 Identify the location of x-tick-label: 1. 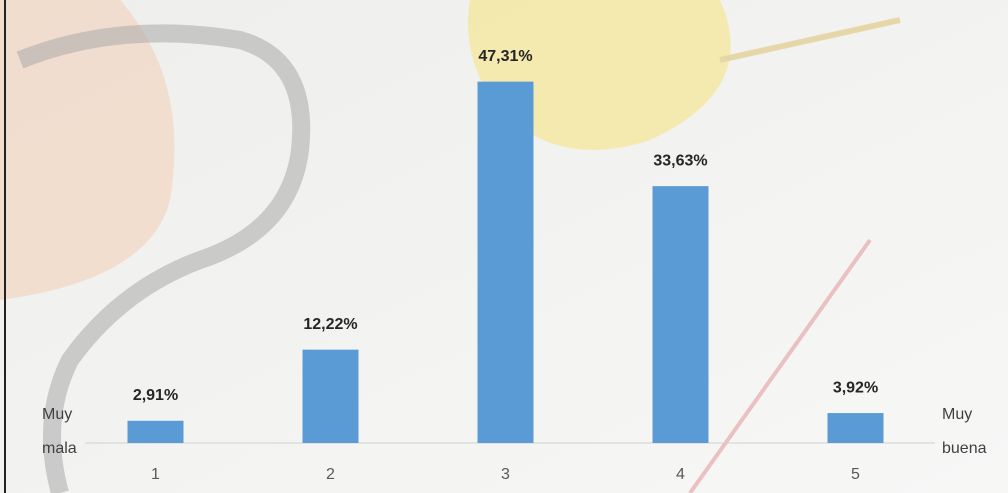
(155, 474).